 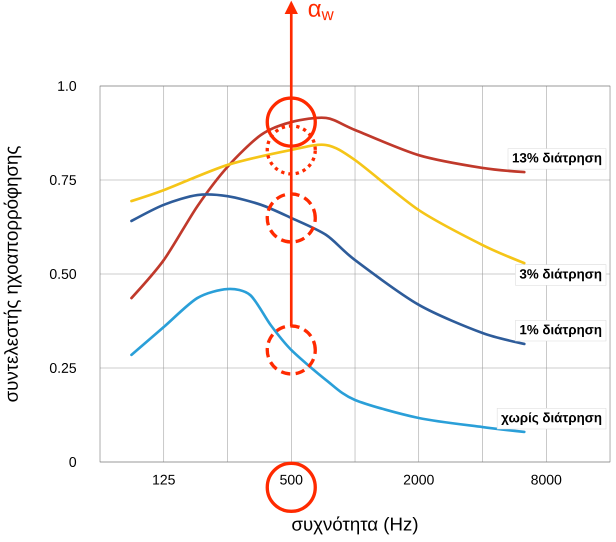 I want to click on series-label: 3% διάτρηση, so click(x=561, y=275).